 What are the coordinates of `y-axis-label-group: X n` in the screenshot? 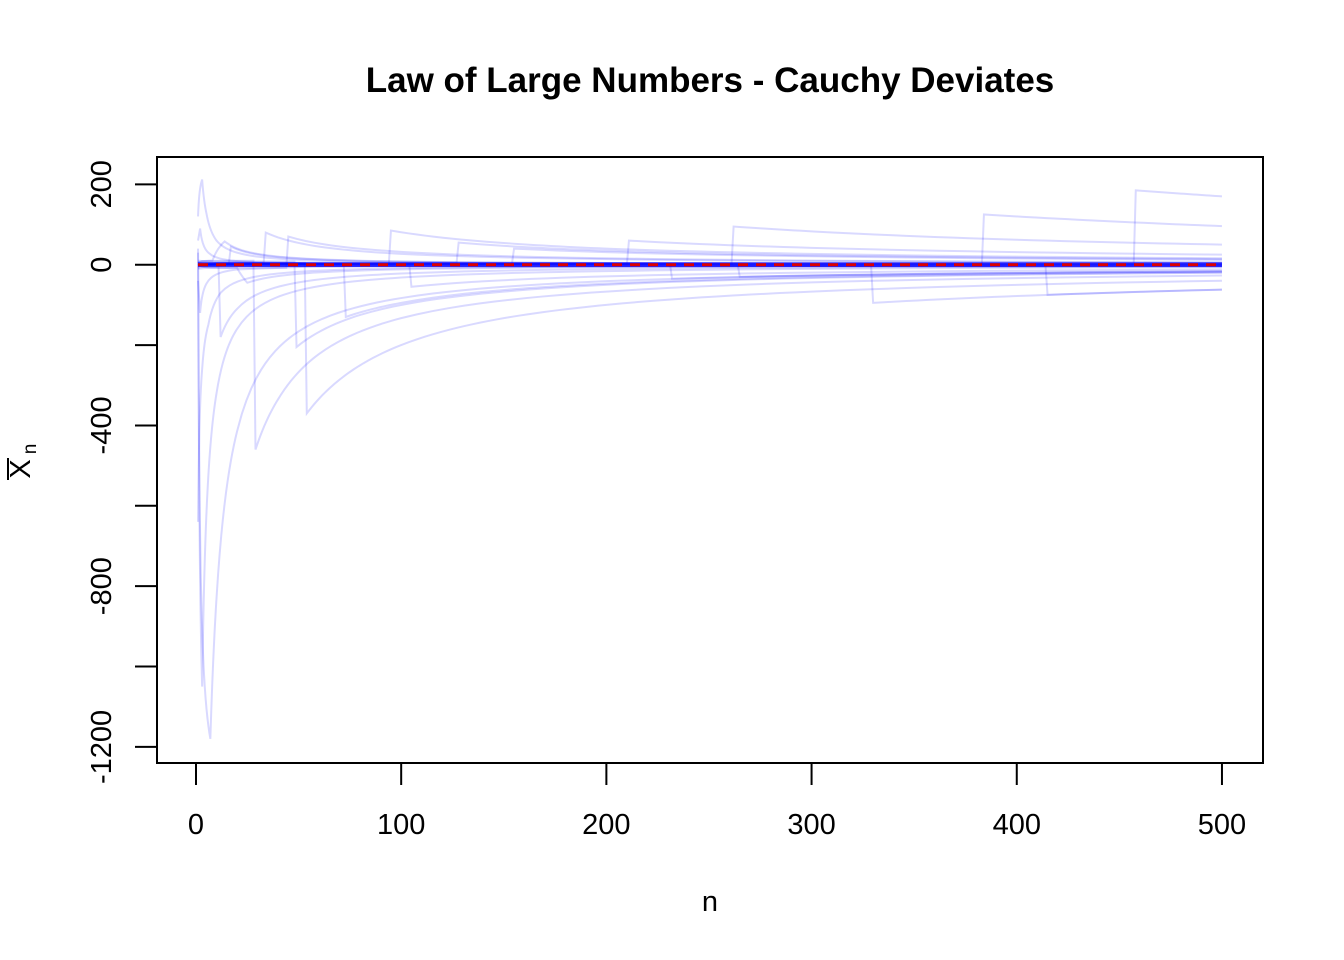 It's located at (23, 462).